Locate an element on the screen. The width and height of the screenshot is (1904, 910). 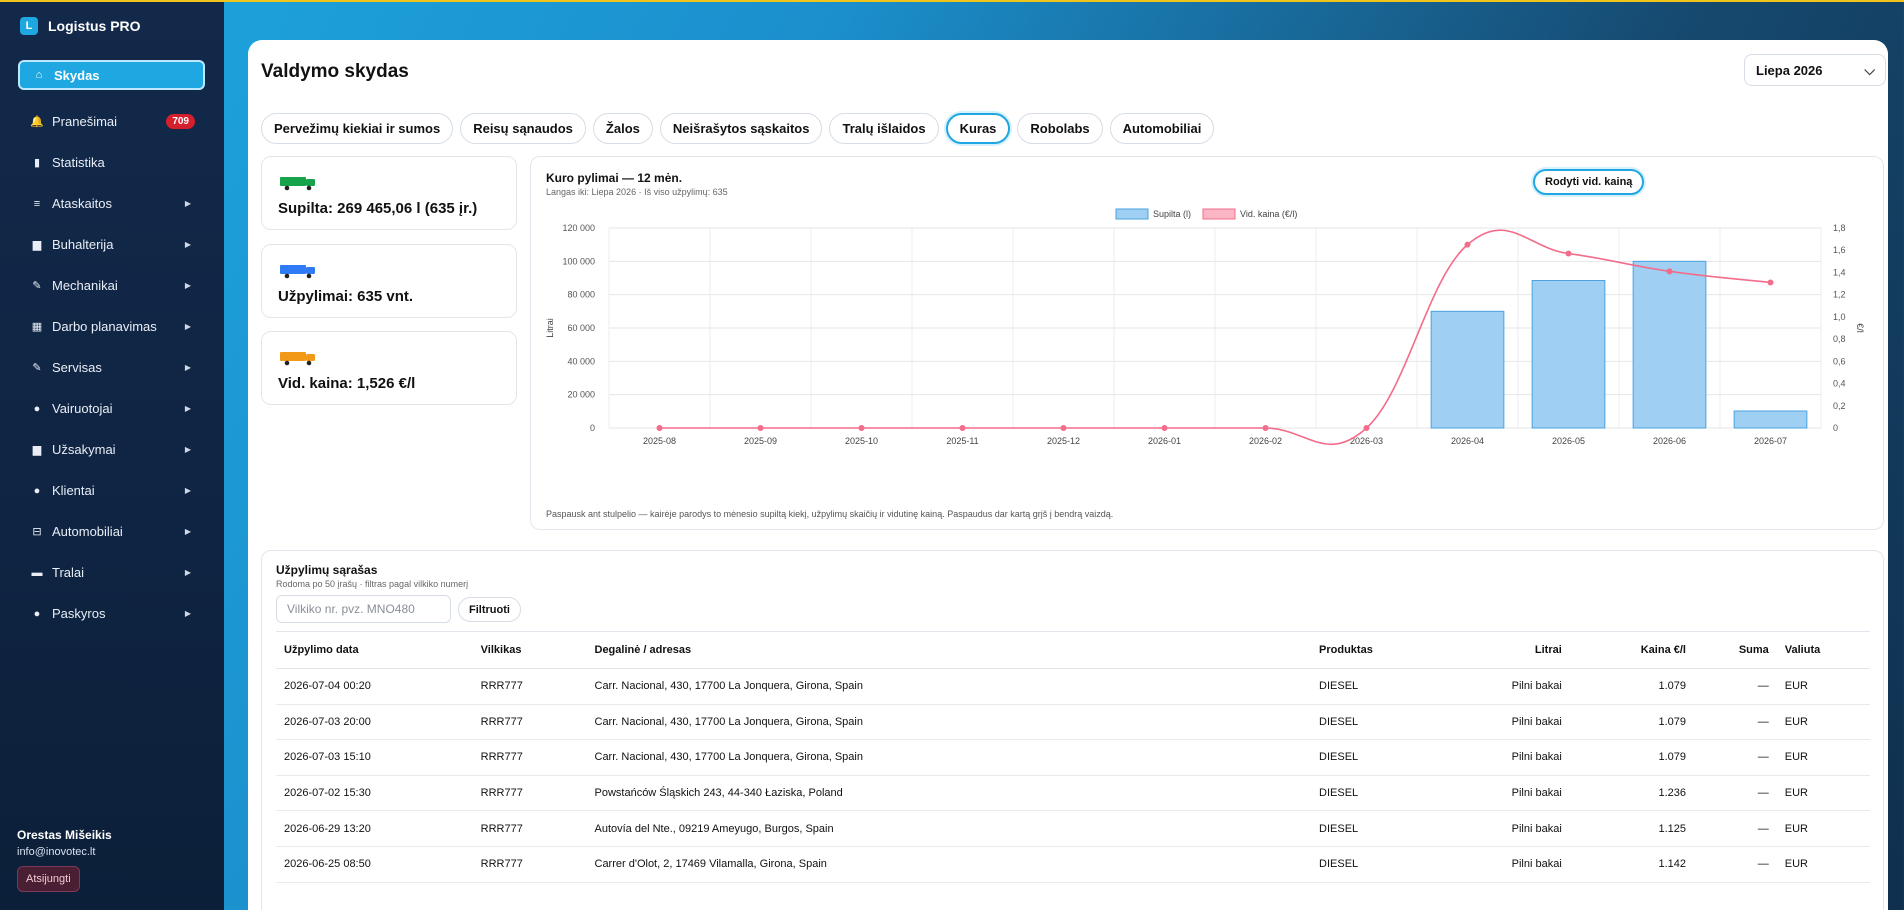
column-header: Vilkikas is located at coordinates (529, 650).